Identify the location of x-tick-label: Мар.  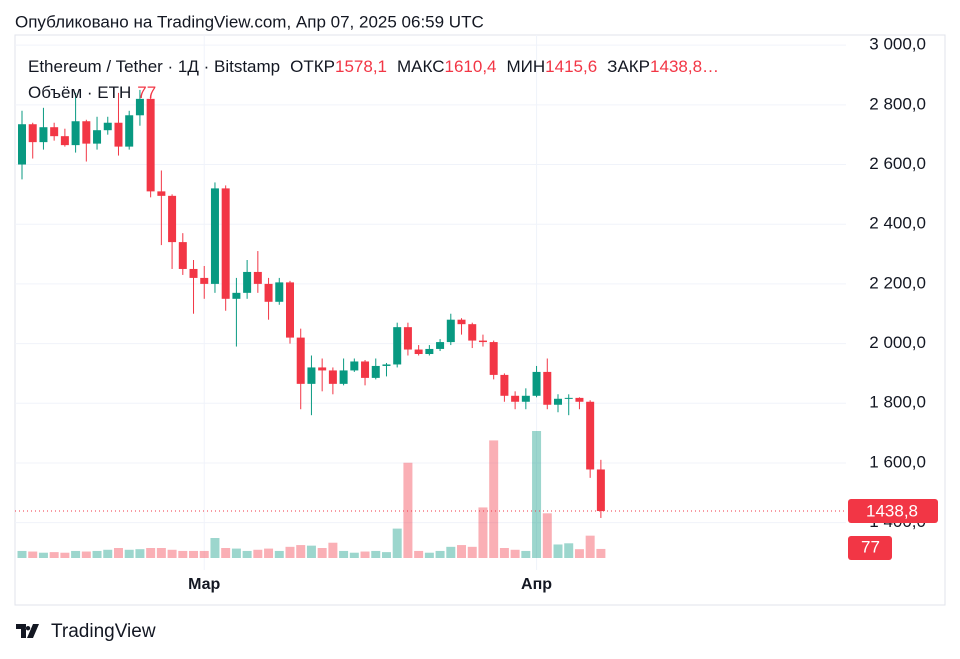
(204, 584).